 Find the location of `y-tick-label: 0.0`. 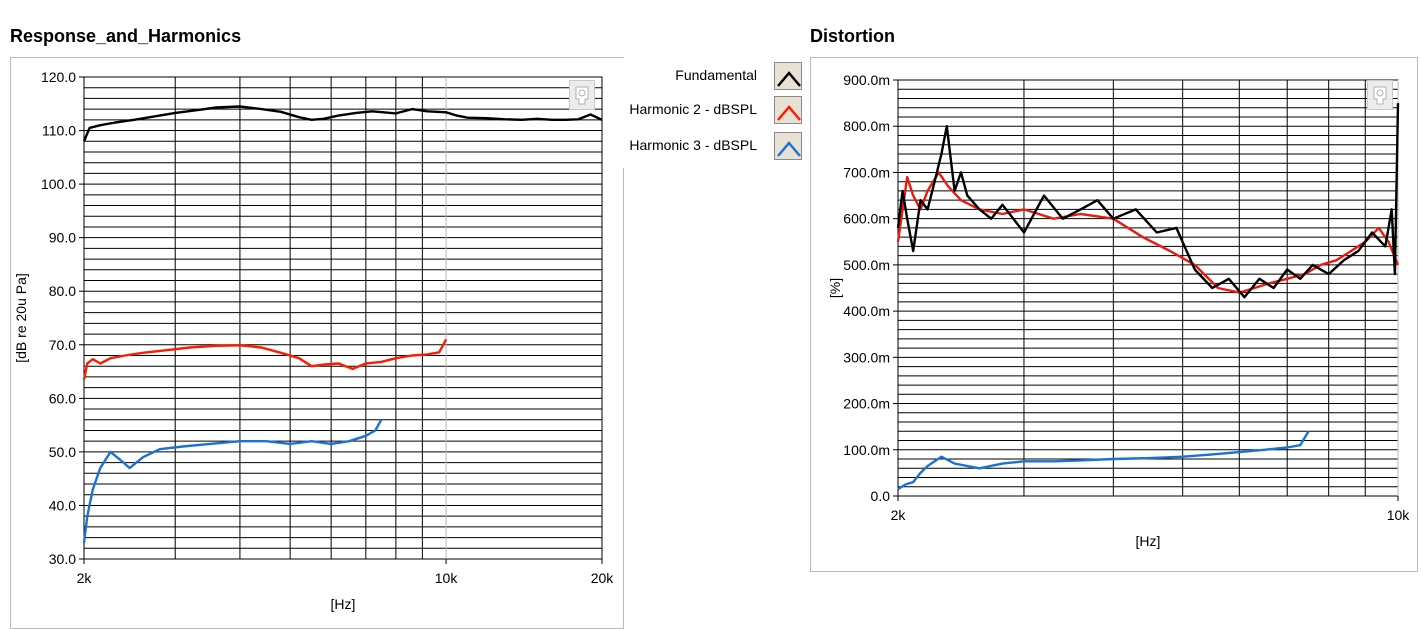

y-tick-label: 0.0 is located at coordinates (881, 496).